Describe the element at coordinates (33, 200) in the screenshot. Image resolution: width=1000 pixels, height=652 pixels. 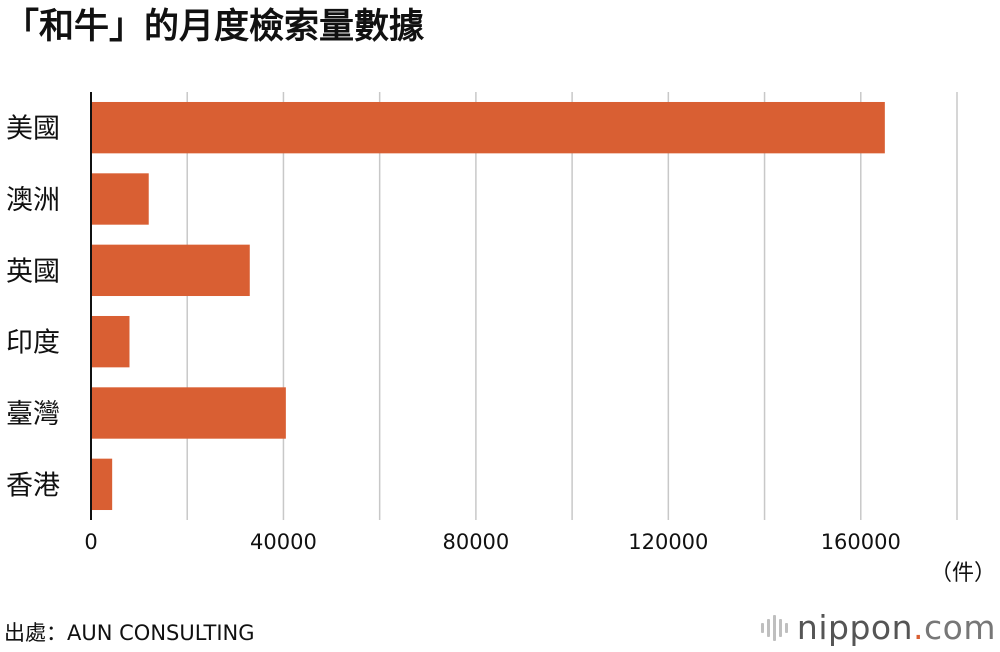
I see `category-label: 澳洲` at that location.